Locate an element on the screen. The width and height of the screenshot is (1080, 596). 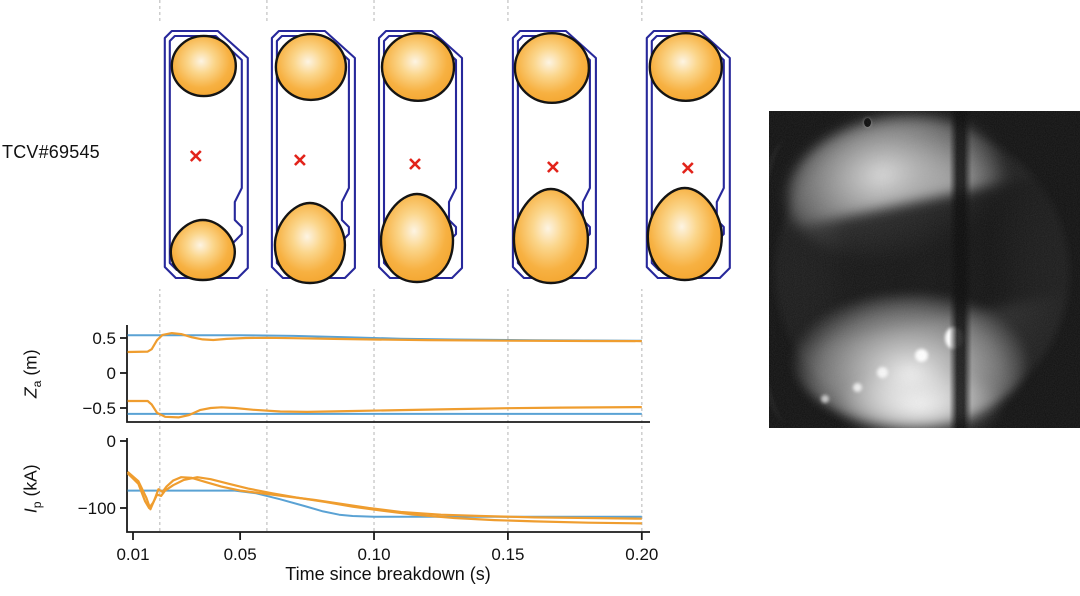
ip-subscript: p is located at coordinates (36, 505).